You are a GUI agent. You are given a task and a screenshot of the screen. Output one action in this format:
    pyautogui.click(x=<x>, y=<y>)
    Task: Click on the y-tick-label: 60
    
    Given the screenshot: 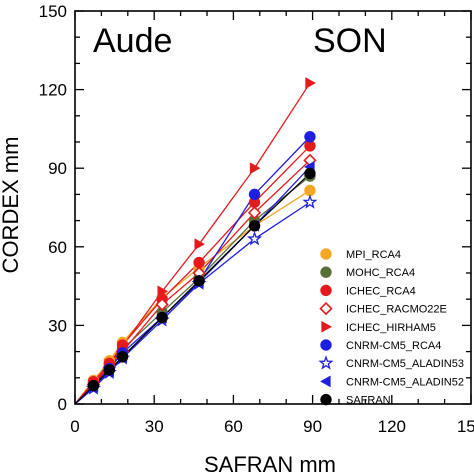 What is the action you would take?
    pyautogui.click(x=57, y=247)
    